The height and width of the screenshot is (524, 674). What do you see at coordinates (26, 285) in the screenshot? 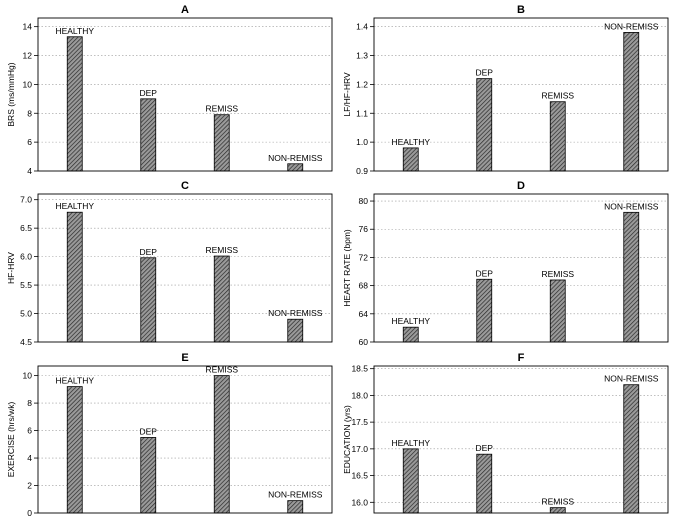
I see `y-tick-label: 5.5` at bounding box center [26, 285].